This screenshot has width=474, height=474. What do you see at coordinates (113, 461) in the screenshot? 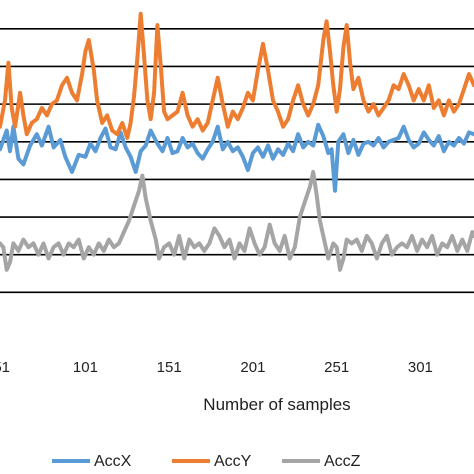
I see `legend-label-accx: AccX` at bounding box center [113, 461].